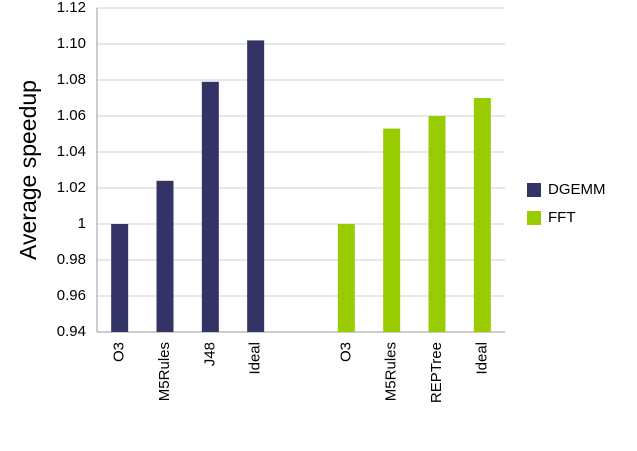 This screenshot has height=451, width=637. What do you see at coordinates (71, 8) in the screenshot?
I see `y-tick-label: 1.12` at bounding box center [71, 8].